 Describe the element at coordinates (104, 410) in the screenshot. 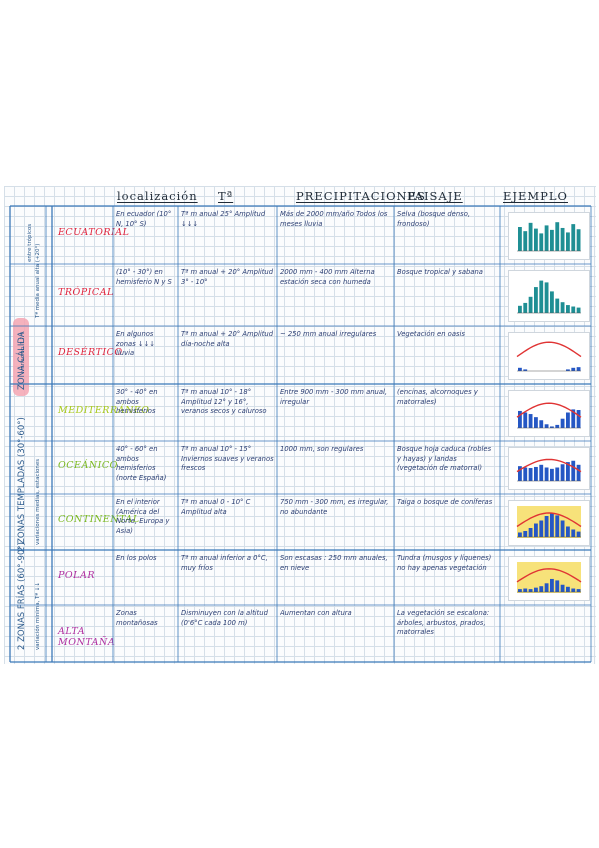

I see `zone-name: MEDITERRÁNEO` at that location.